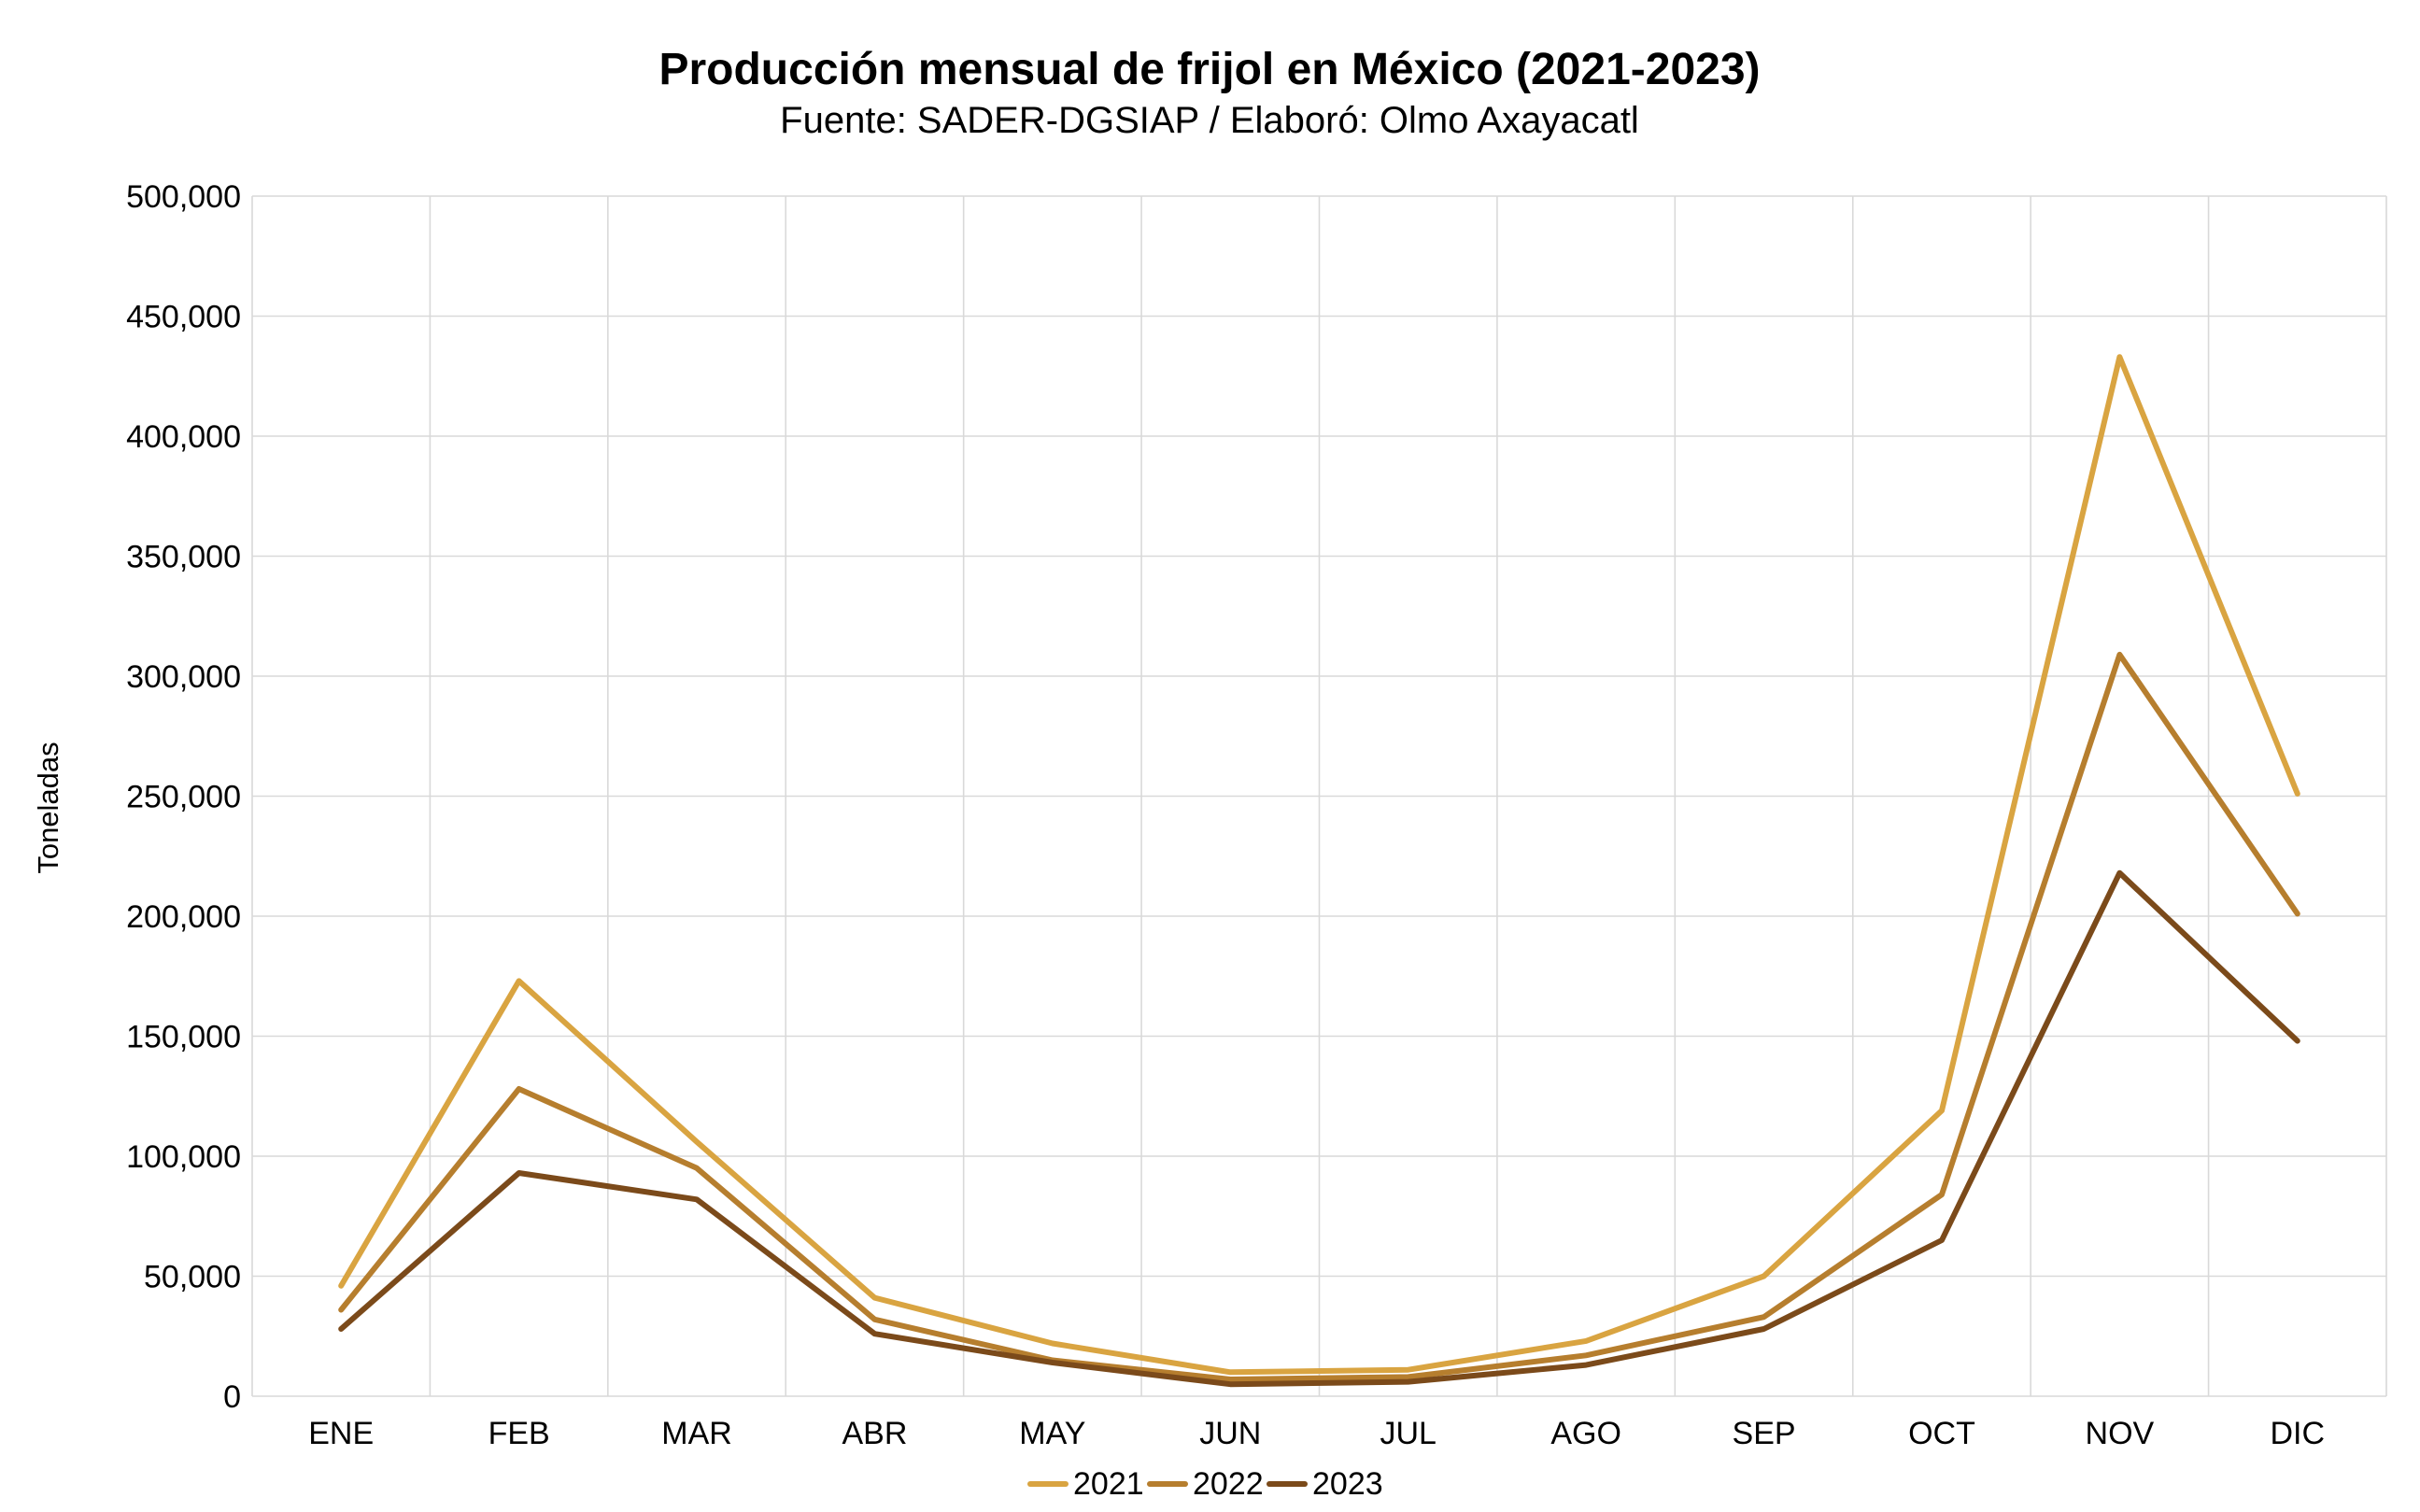 The height and width of the screenshot is (1512, 2420). I want to click on x-tick-label: JUN, so click(1230, 1434).